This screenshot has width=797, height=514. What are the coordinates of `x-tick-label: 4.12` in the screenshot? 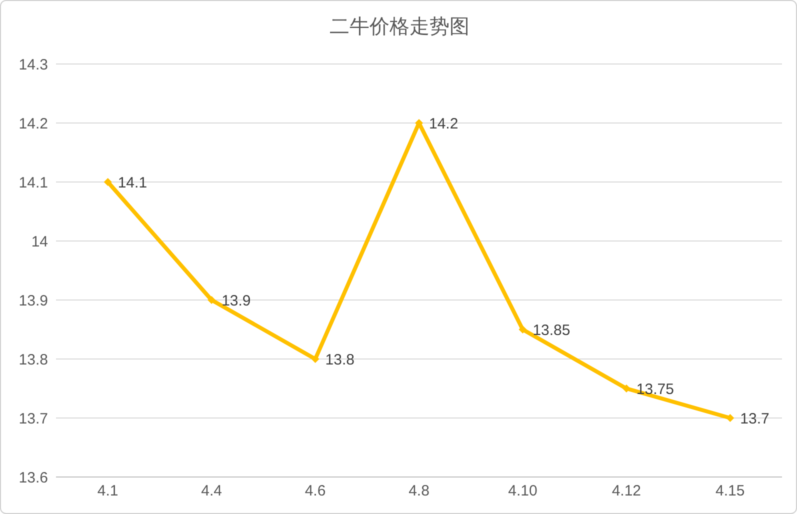 It's located at (627, 491).